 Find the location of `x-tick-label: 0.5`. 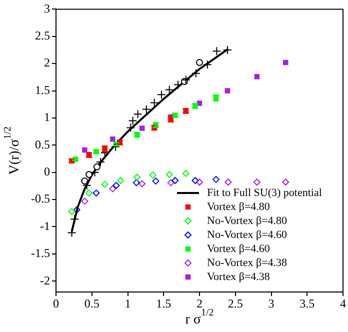

x-tick-label: 0.5 is located at coordinates (92, 303).